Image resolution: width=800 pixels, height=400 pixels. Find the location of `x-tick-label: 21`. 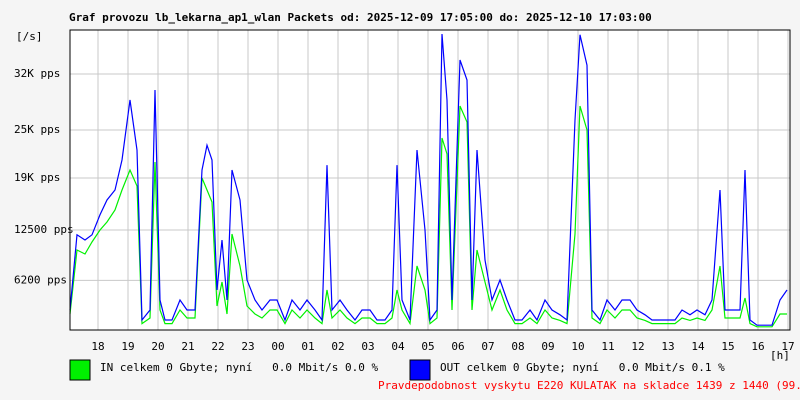

x-tick-label: 21 is located at coordinates (187, 346).